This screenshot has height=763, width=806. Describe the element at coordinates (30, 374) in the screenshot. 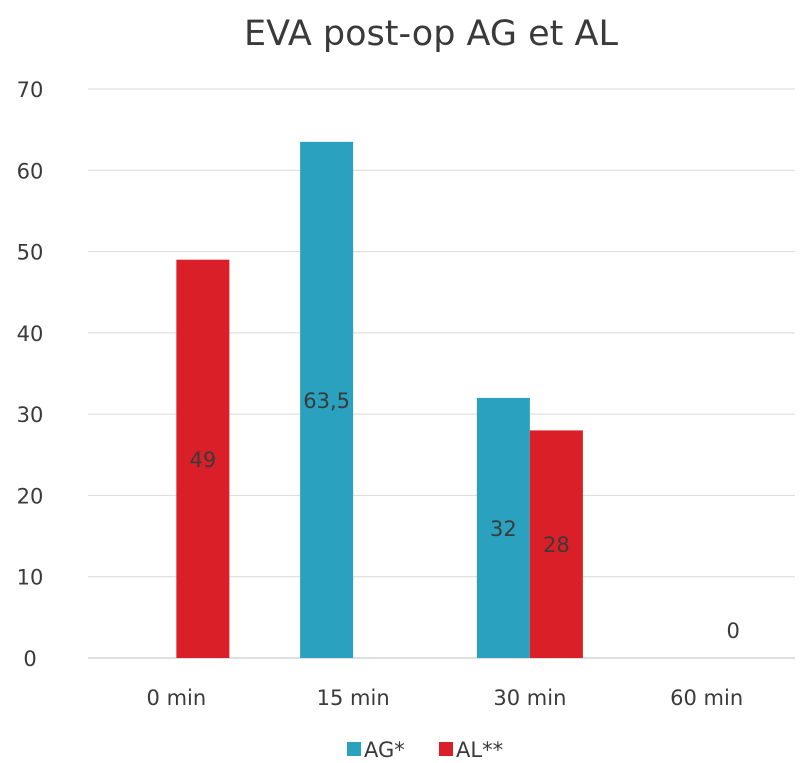

I see `y-axis-ticks: 0 10 20 30 40 50 60 70` at that location.